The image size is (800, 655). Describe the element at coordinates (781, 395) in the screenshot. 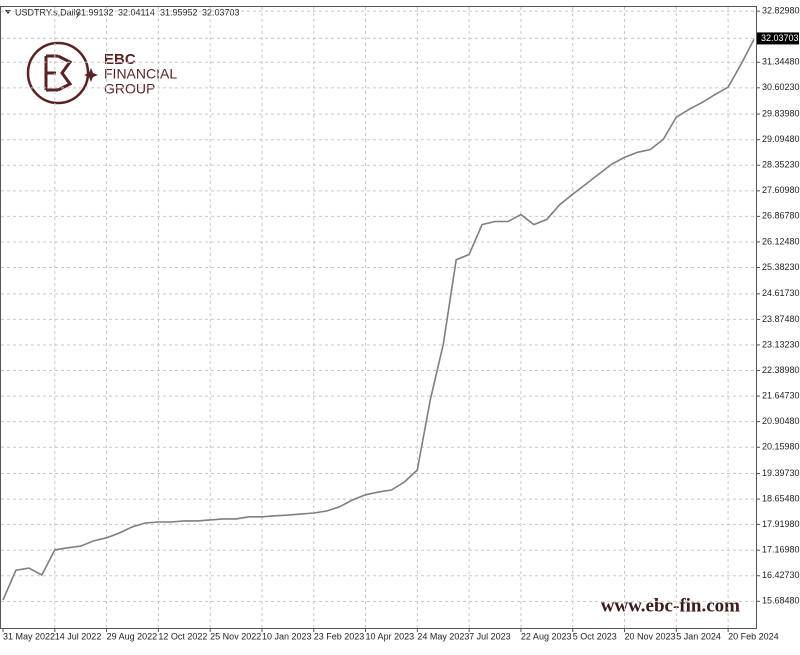

I see `y-tick-label: 21.64730` at that location.